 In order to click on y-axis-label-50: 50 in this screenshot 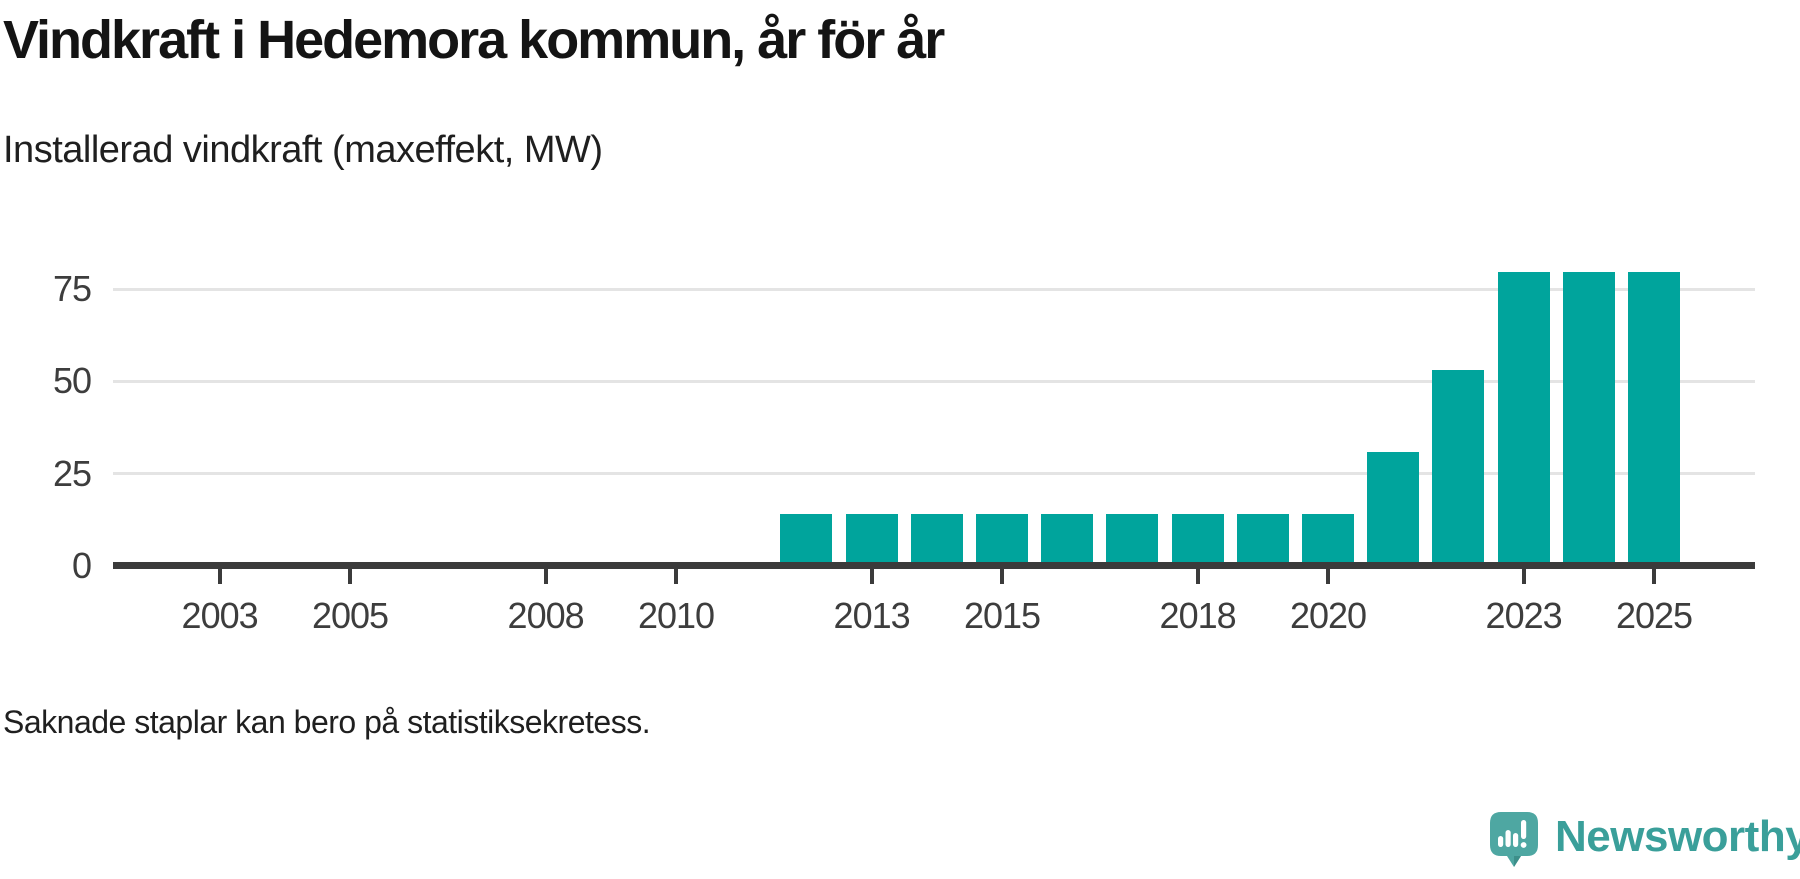, I will do `click(72, 381)`.